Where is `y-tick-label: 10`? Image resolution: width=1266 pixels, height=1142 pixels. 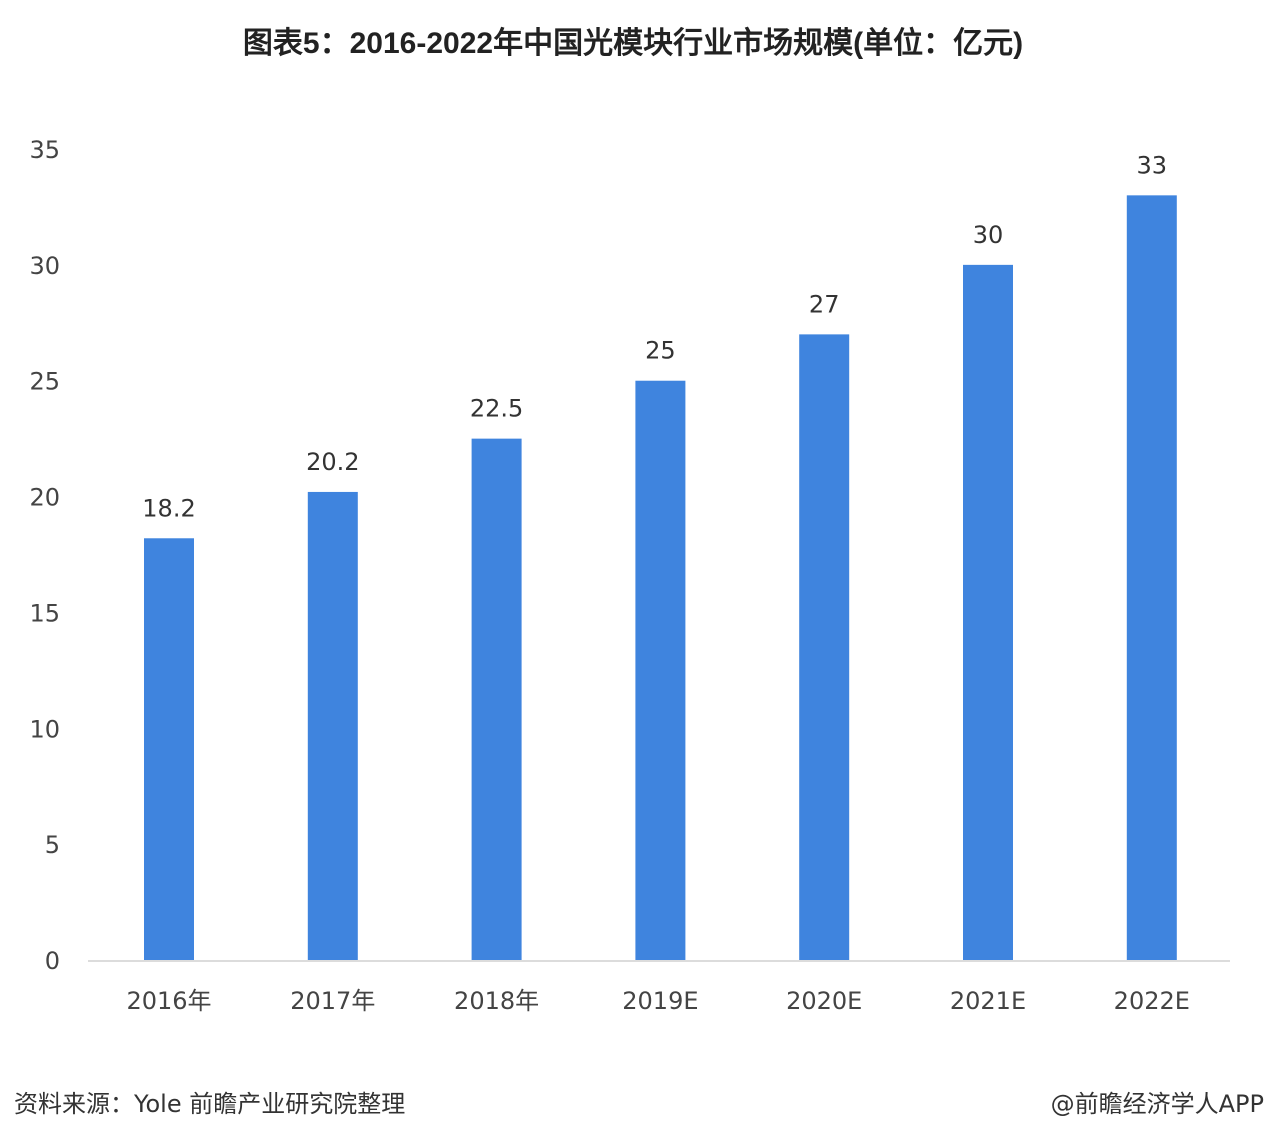
y-tick-label: 10 is located at coordinates (44, 729).